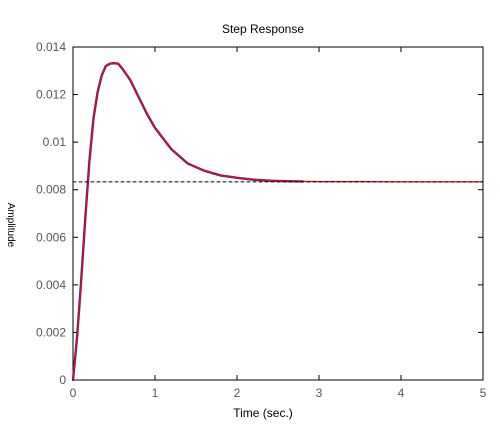  I want to click on x-tick-label: 2, so click(237, 393).